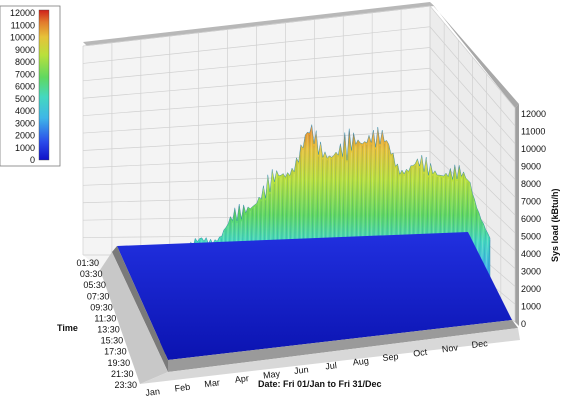 This screenshot has height=399, width=561. I want to click on x-tick-label: Feb, so click(182, 388).